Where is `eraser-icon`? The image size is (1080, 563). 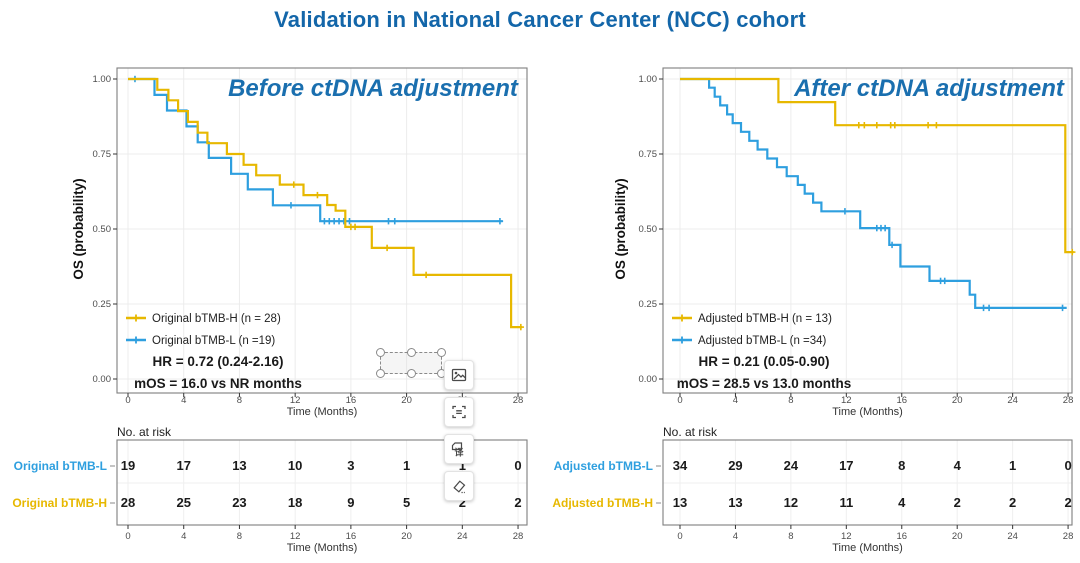 eraser-icon is located at coordinates (459, 487).